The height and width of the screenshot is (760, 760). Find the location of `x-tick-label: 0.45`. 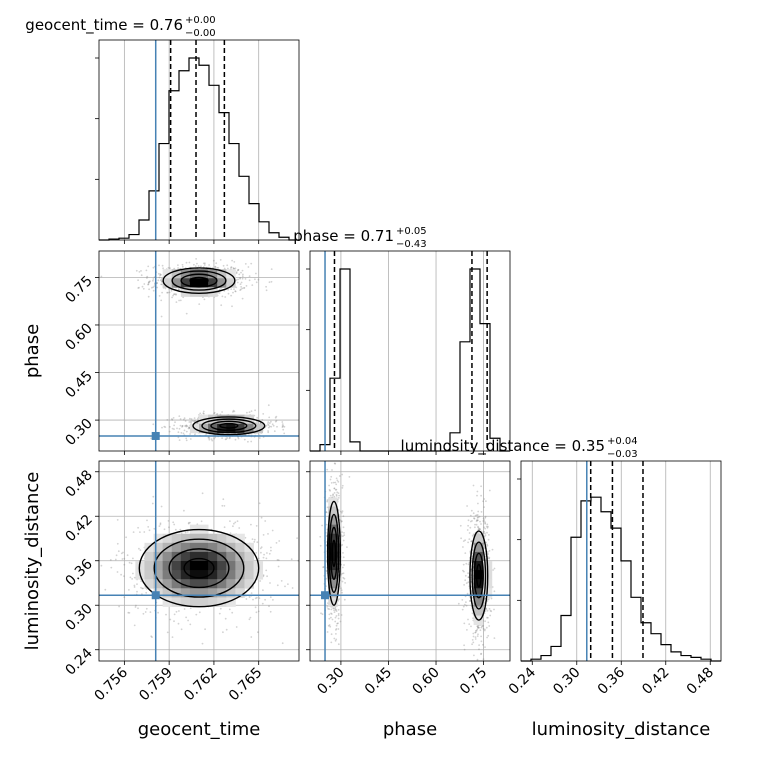

x-tick-label: 0.45 is located at coordinates (378, 681).